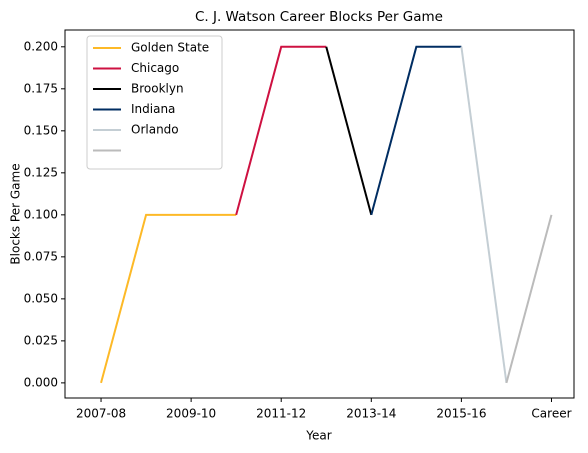 Image resolution: width=588 pixels, height=453 pixels. I want to click on x-tick-label: 2009-10, so click(191, 414).